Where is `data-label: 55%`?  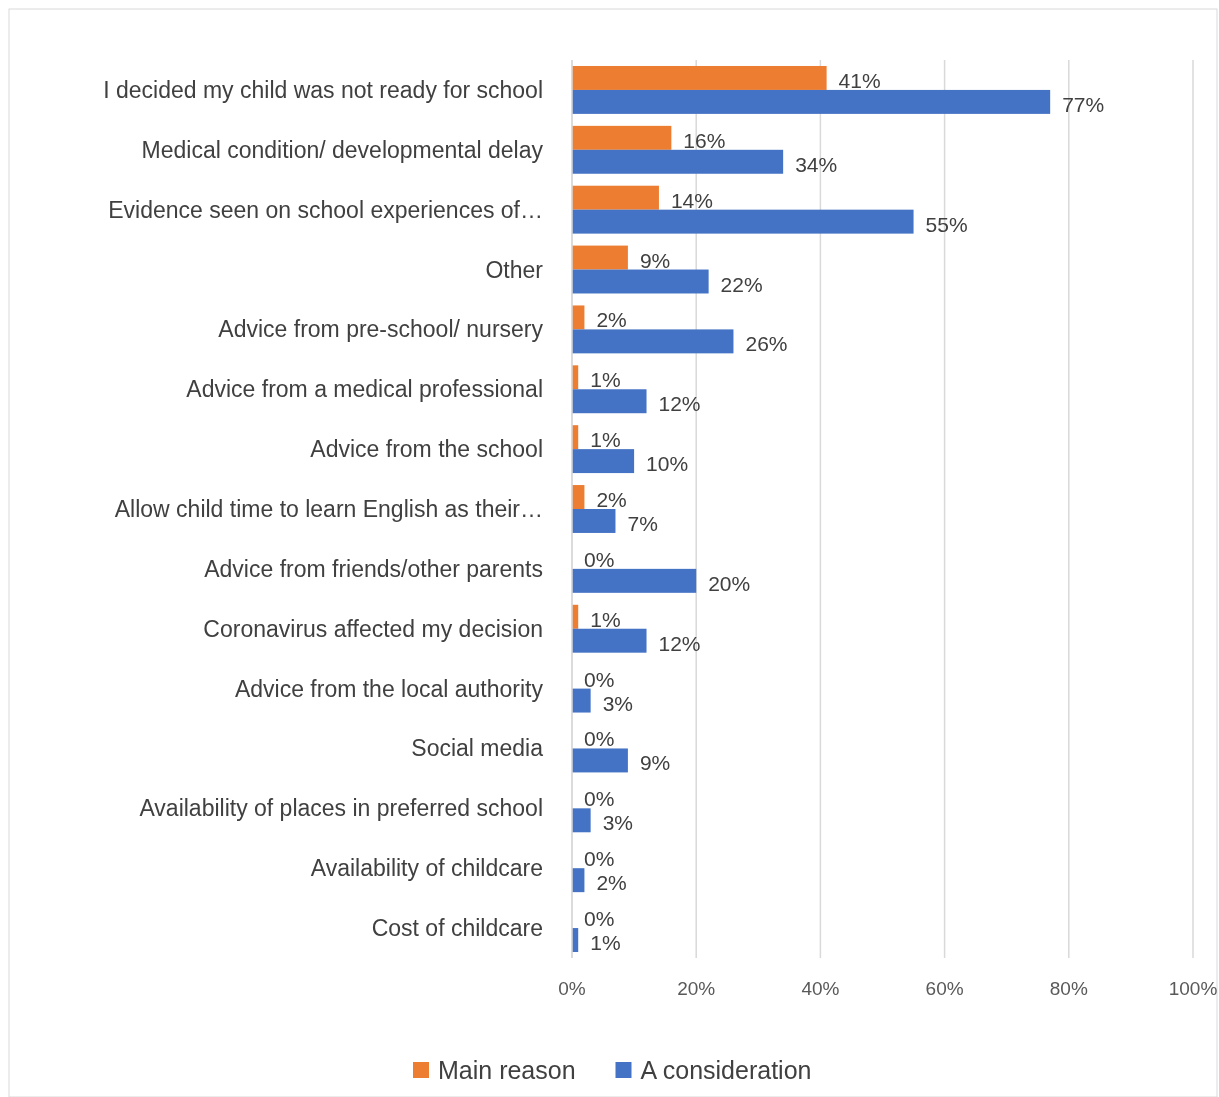 data-label: 55% is located at coordinates (946, 224).